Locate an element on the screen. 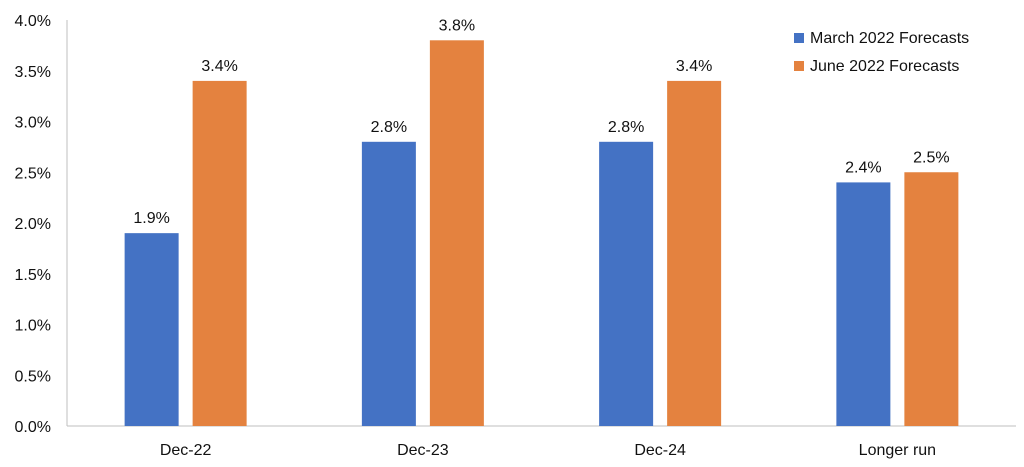  x-tick-label: Longer run is located at coordinates (897, 450).